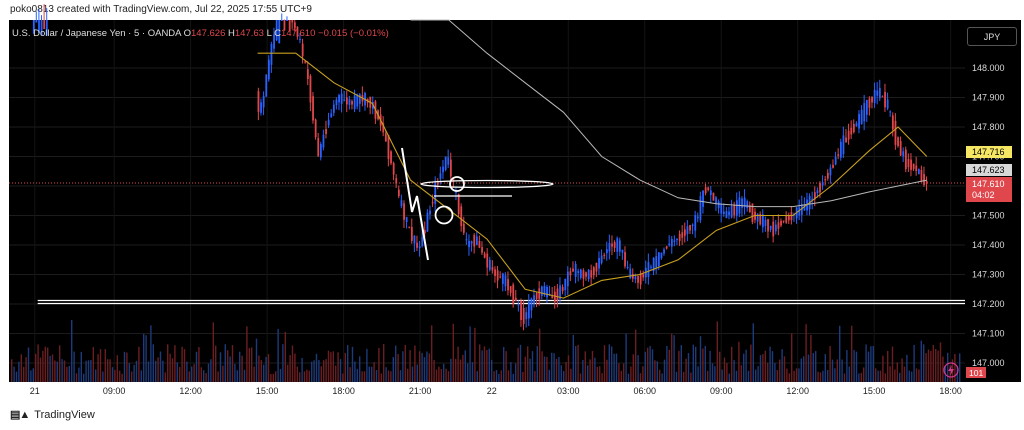 This screenshot has width=1024, height=430. What do you see at coordinates (231, 33) in the screenshot?
I see `high-label: H` at bounding box center [231, 33].